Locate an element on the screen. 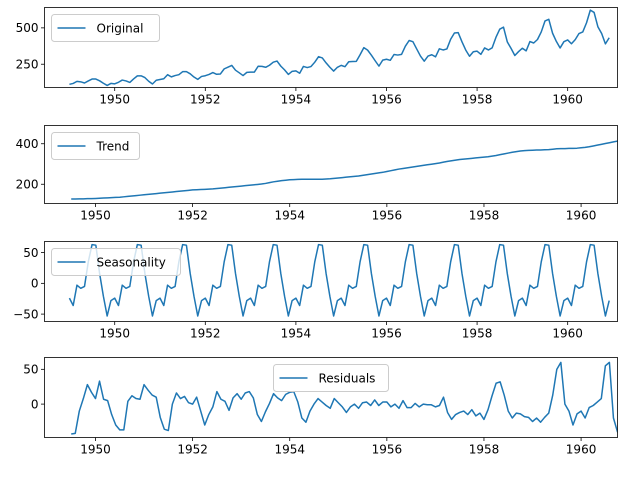 The image size is (624, 478). original-series-line is located at coordinates (339, 48).